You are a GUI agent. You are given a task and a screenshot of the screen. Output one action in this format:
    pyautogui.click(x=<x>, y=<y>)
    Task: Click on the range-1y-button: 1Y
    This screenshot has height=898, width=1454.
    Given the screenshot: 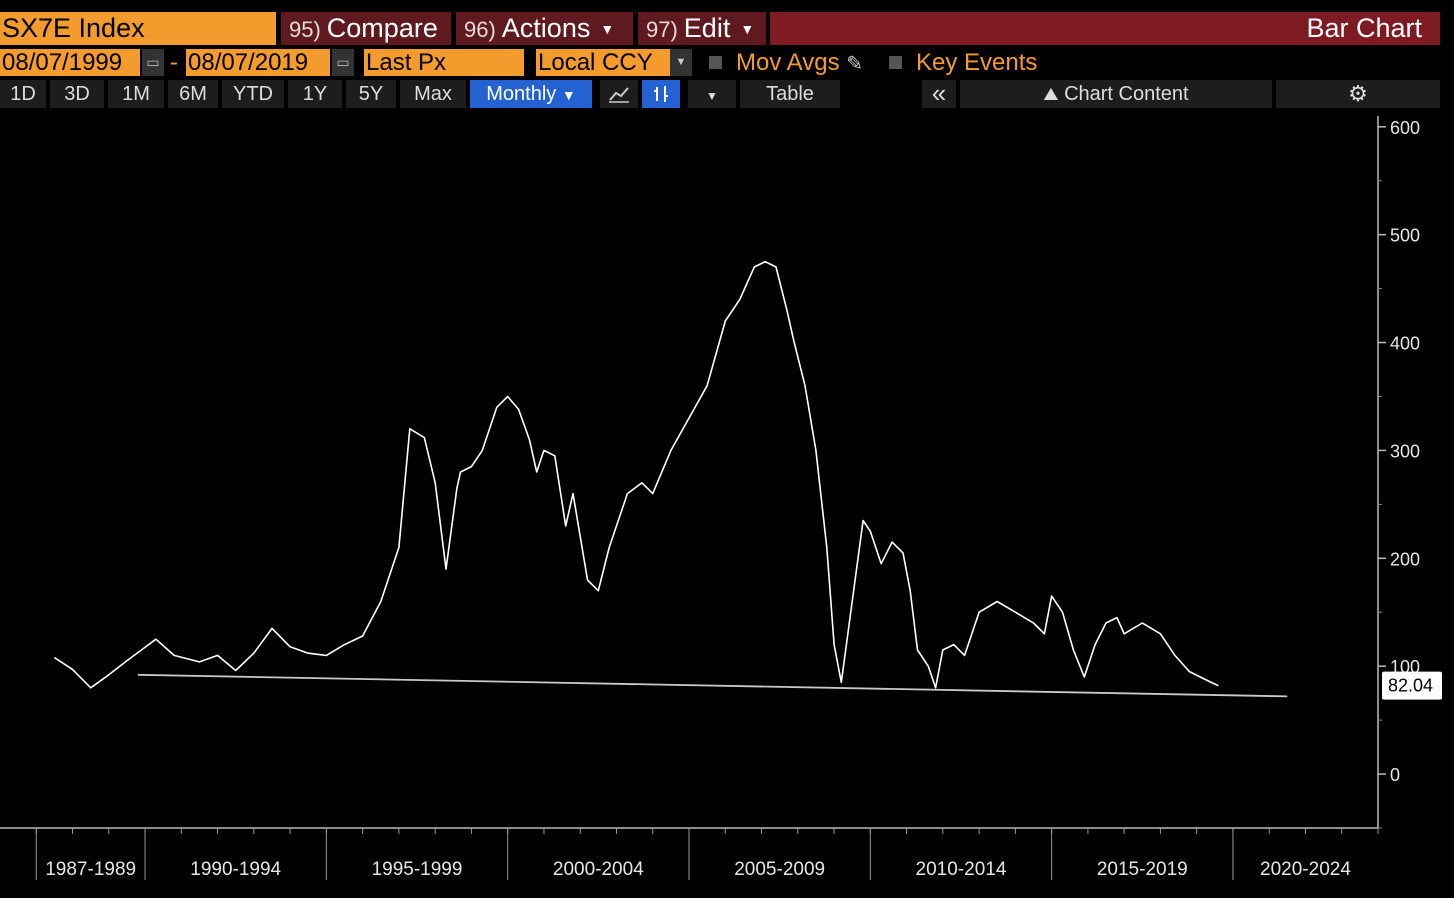 What is the action you would take?
    pyautogui.click(x=315, y=94)
    